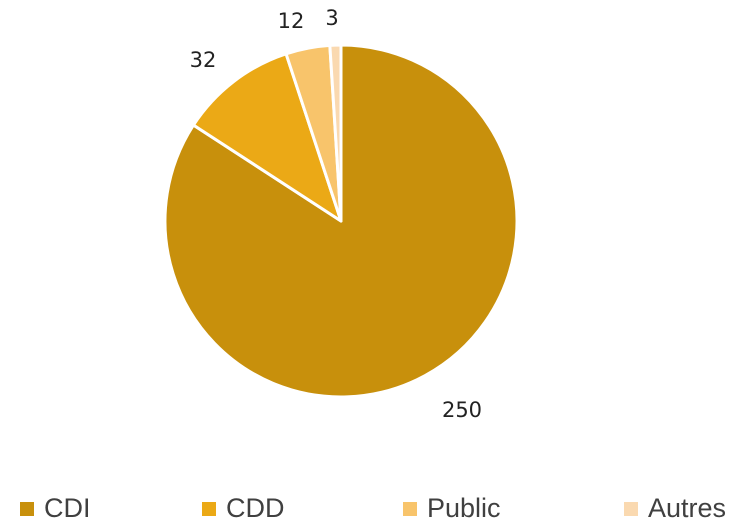 The image size is (739, 527). What do you see at coordinates (267, 137) in the screenshot?
I see `pie-slice-cdd` at bounding box center [267, 137].